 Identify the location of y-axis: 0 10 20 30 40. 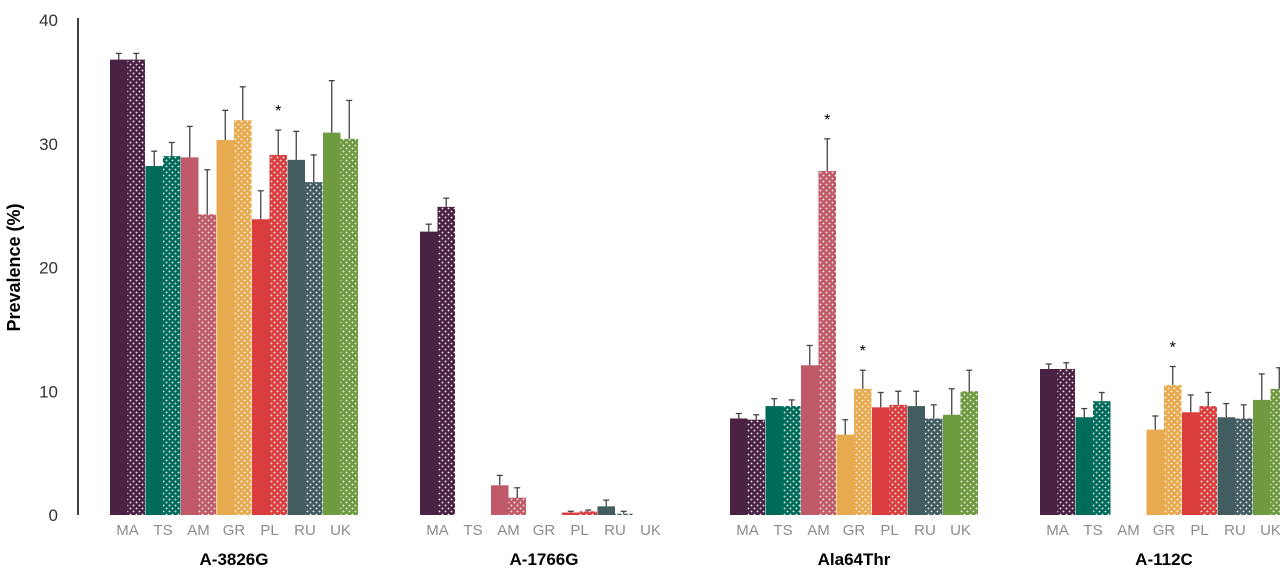
(59, 268).